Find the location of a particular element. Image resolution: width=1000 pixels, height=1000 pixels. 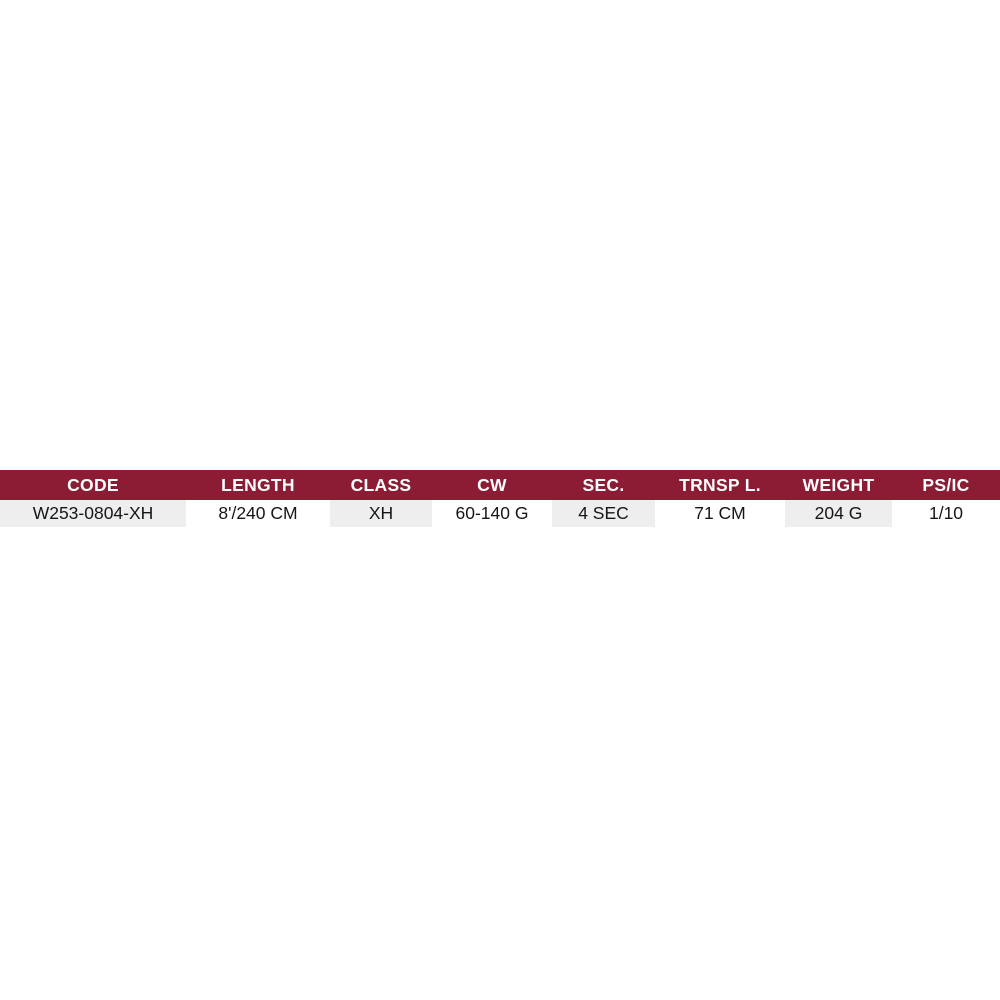

cell-class: XH is located at coordinates (381, 513).